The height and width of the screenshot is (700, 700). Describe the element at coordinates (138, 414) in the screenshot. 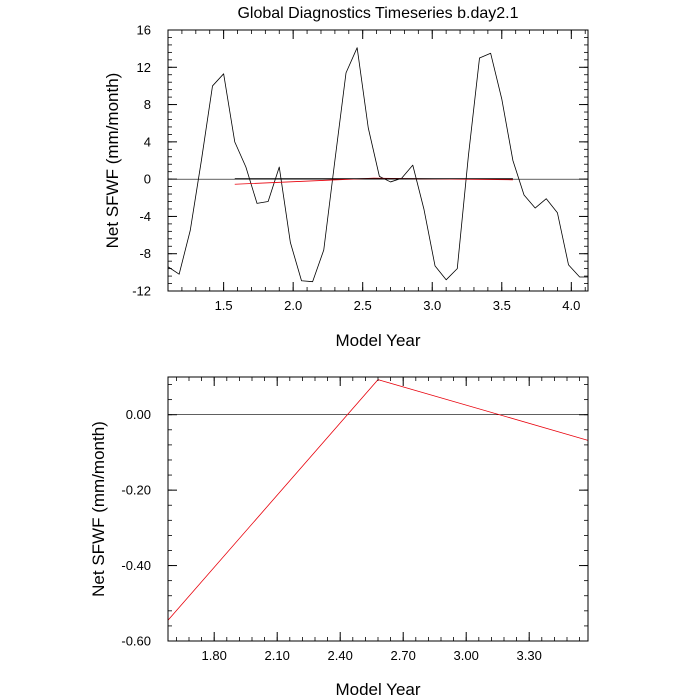

I see `bottom-y-tick-label: 0.00` at that location.